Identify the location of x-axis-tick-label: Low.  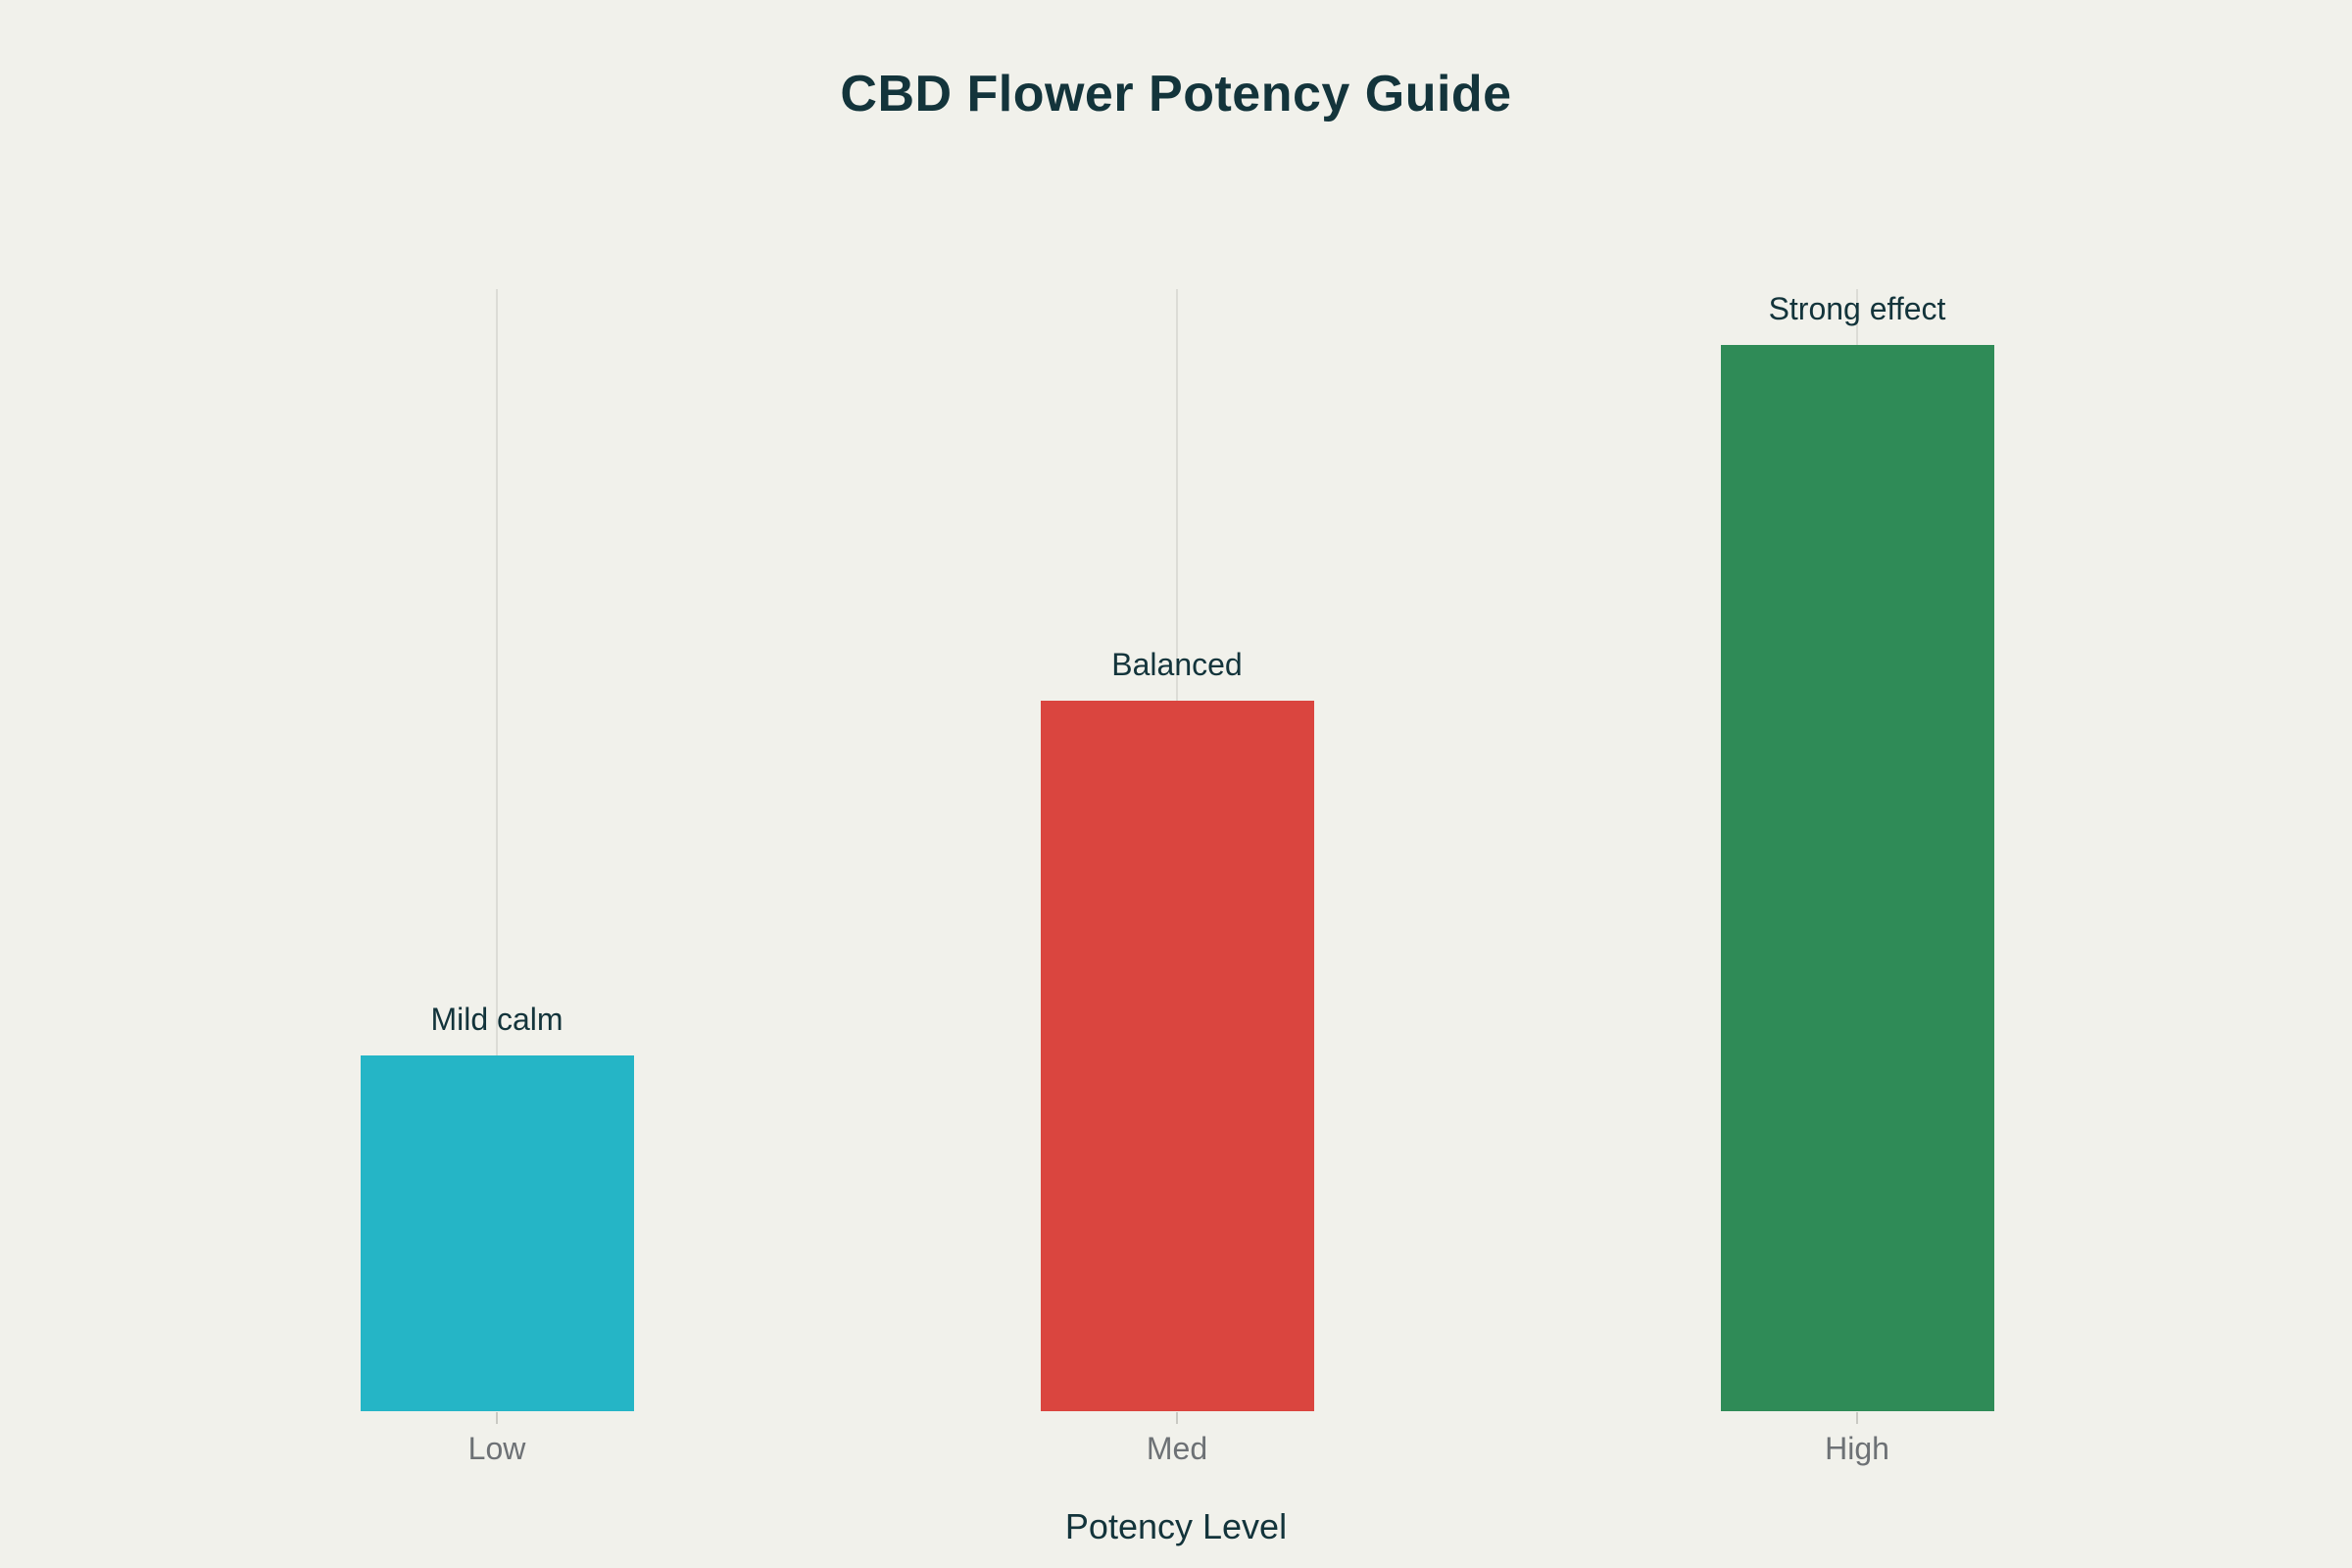
(496, 1448).